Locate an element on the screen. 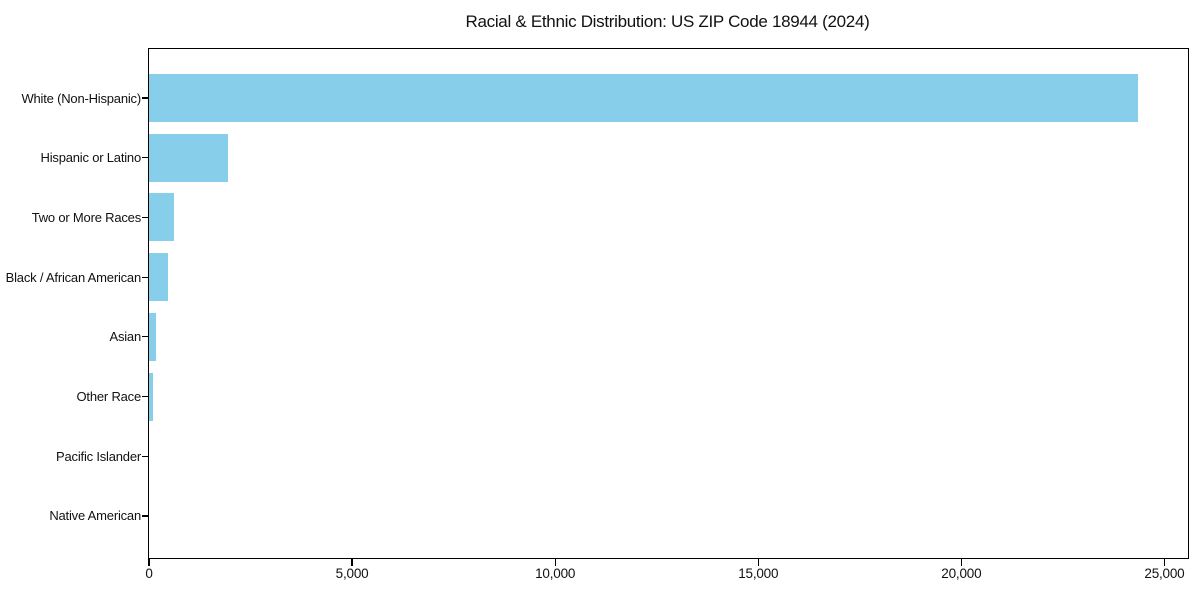 The width and height of the screenshot is (1200, 600). x-tick-label-15,000: 15,000 is located at coordinates (758, 573).